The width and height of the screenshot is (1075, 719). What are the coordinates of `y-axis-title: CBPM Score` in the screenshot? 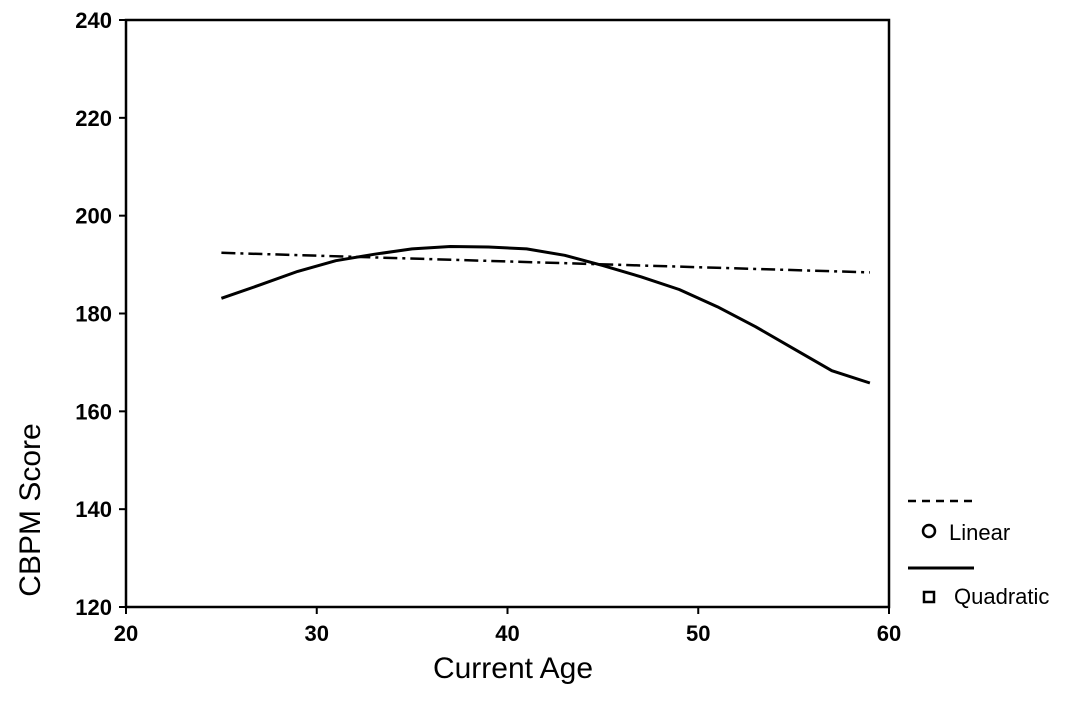 It's located at (30, 509).